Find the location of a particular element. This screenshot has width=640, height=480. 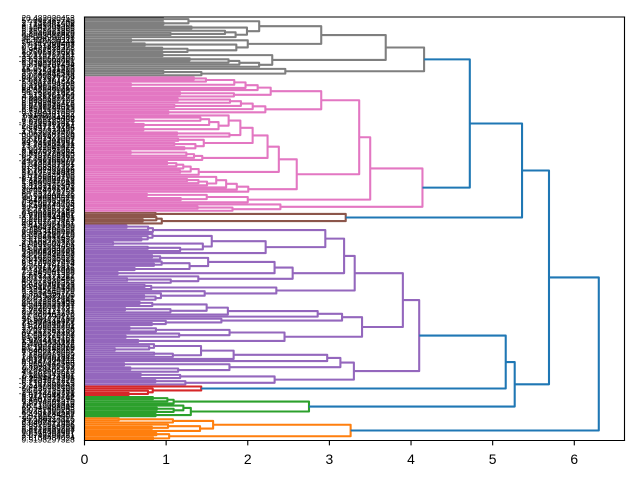

svg-text: 20.355993597 is located at coordinates (49, 433).